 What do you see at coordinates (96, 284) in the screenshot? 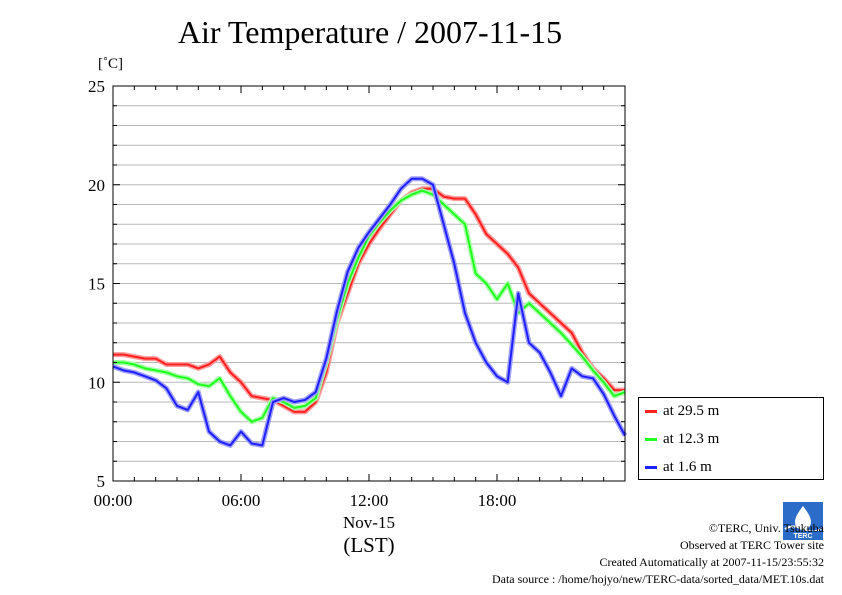
I see `y-tick-label: 15` at bounding box center [96, 284].